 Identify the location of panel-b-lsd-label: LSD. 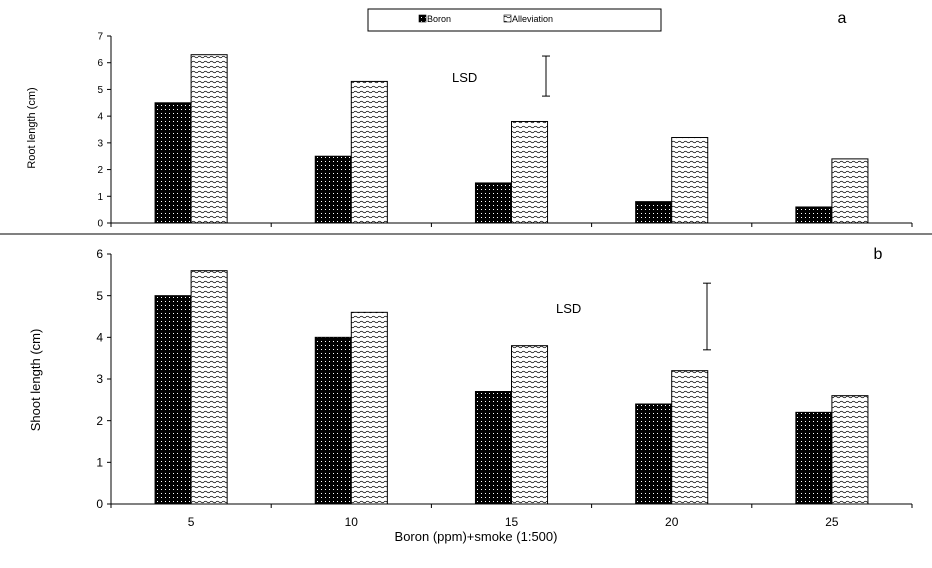
(568, 308).